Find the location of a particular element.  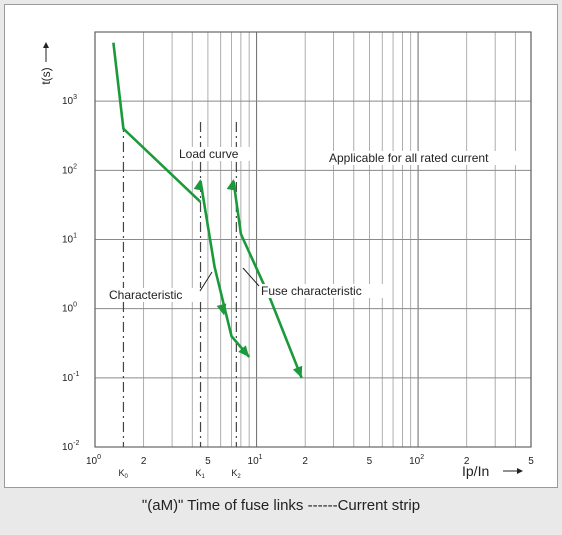

y-tick-label: 10⁰ is located at coordinates (69, 308).